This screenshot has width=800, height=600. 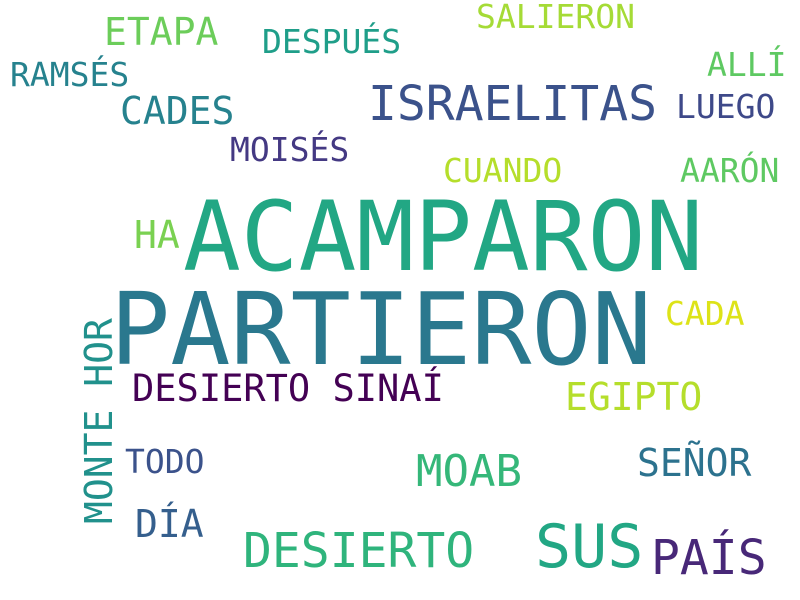 What do you see at coordinates (381, 329) in the screenshot?
I see `word-partieron: PARTIERON` at bounding box center [381, 329].